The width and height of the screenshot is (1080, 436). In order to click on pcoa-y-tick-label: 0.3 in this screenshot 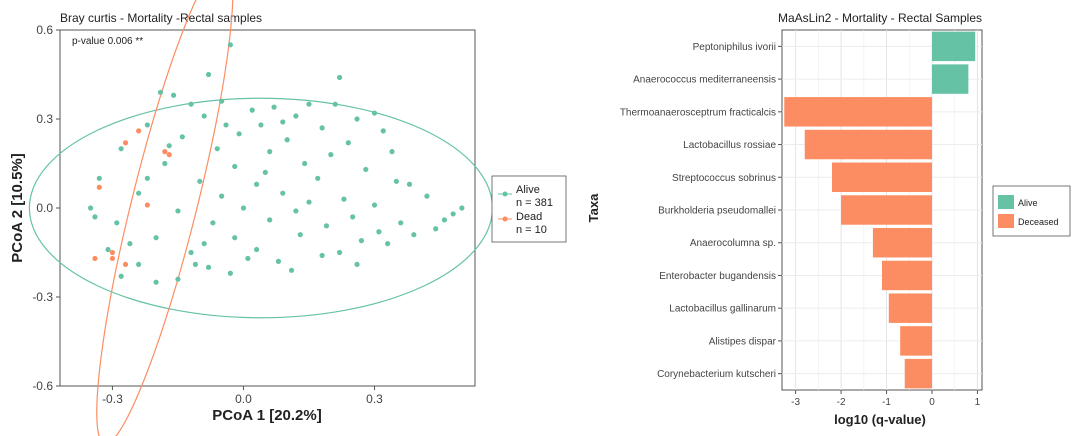, I will do `click(44, 119)`.